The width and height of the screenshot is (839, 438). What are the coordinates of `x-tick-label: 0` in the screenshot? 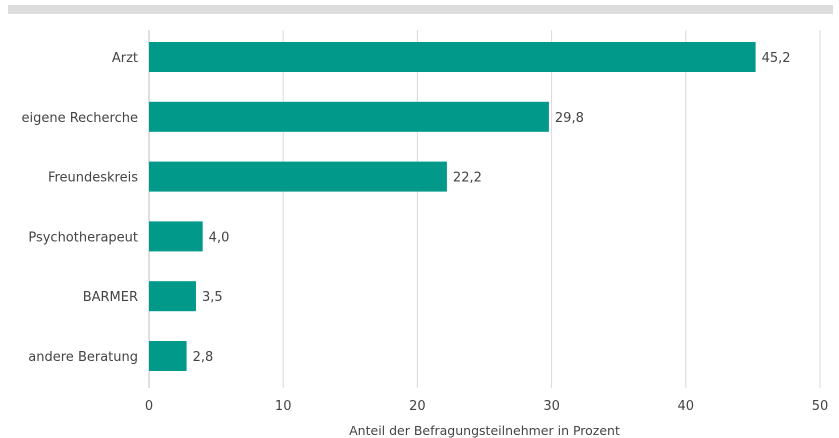 It's located at (149, 406).